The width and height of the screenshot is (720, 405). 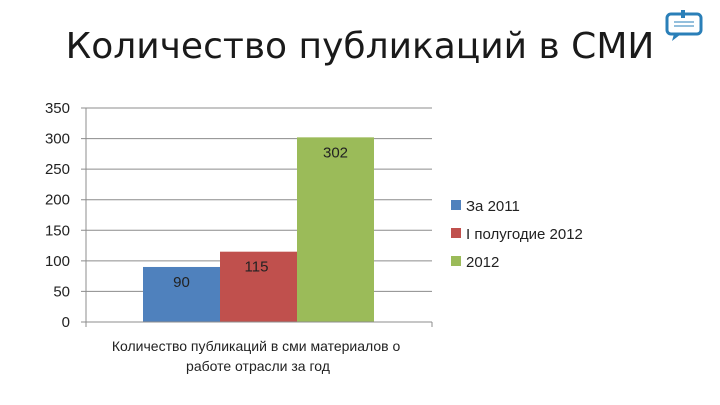 I want to click on y-tick-label: 250, so click(x=57, y=169).